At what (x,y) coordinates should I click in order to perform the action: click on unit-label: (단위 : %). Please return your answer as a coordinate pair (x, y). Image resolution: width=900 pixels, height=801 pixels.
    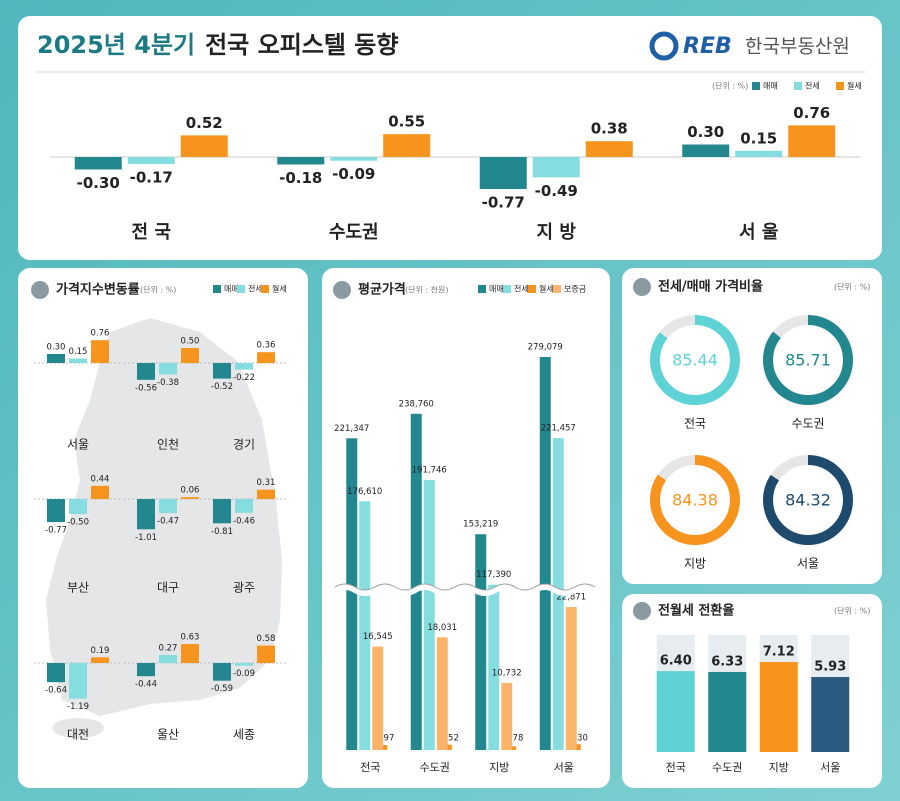
    Looking at the image, I should click on (158, 290).